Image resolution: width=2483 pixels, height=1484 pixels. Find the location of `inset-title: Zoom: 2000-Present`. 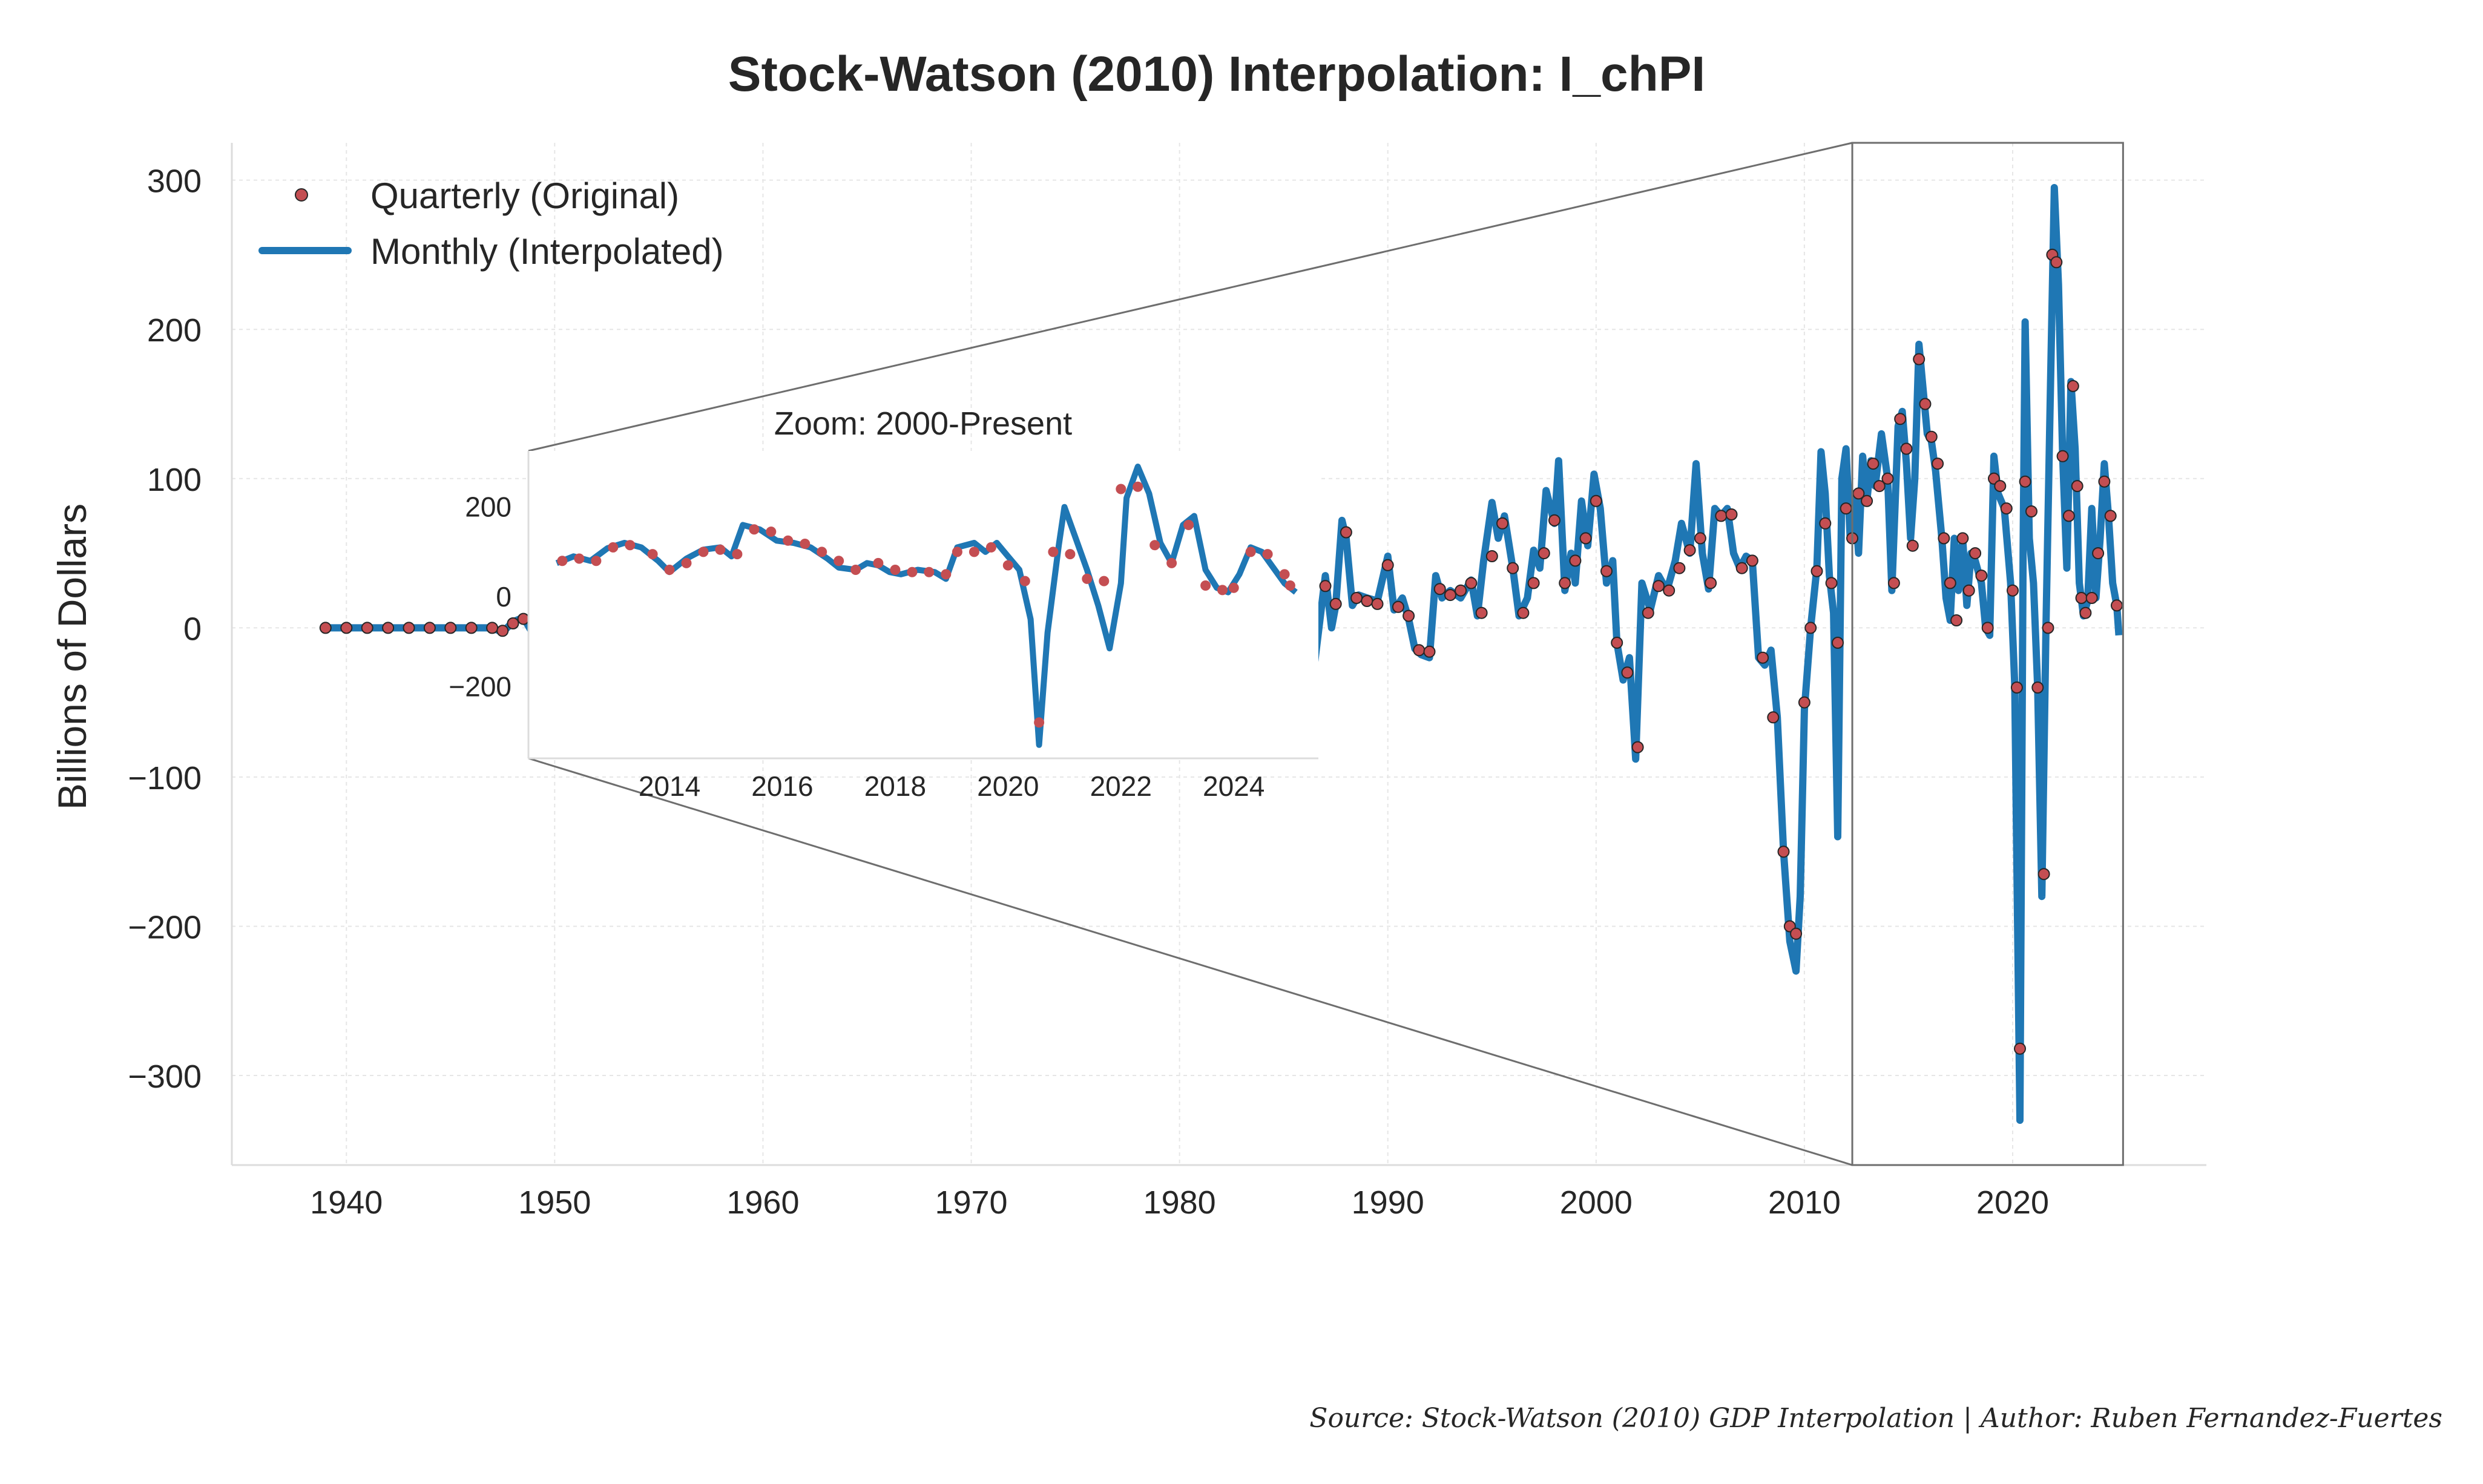

inset-title: Zoom: 2000-Present is located at coordinates (923, 423).